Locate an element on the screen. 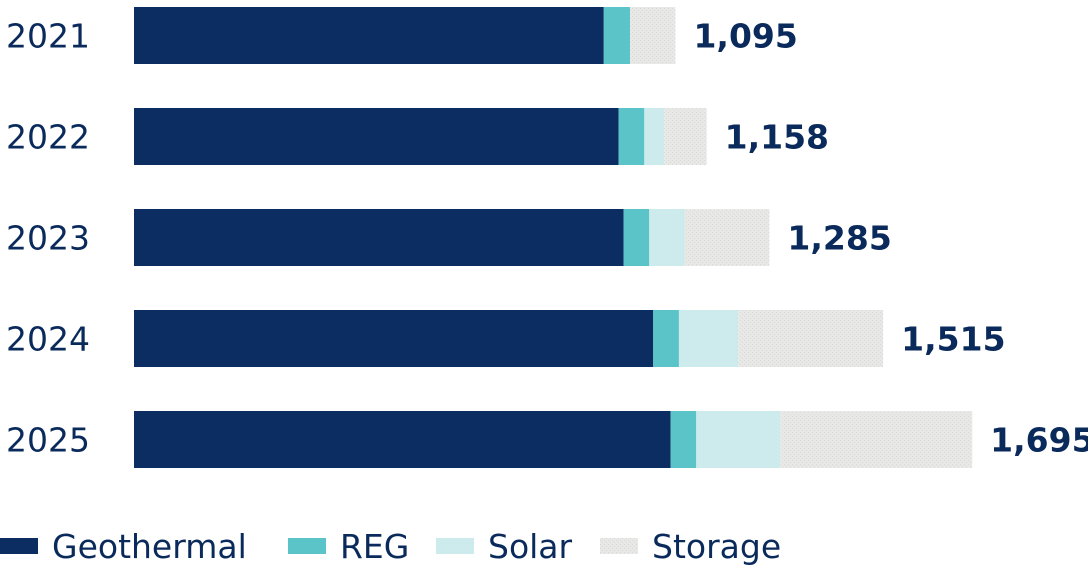 This screenshot has height=568, width=1088. bar-2025-reg is located at coordinates (683, 439).